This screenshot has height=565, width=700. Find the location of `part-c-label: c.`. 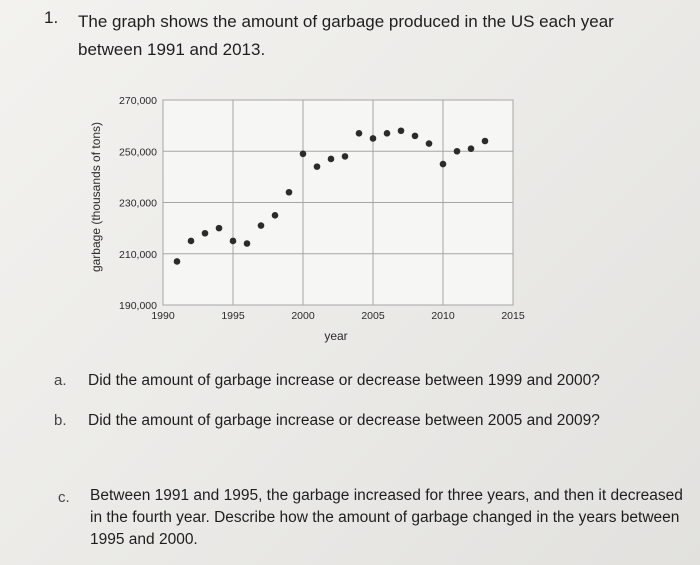

part-c-label: c. is located at coordinates (64, 497).